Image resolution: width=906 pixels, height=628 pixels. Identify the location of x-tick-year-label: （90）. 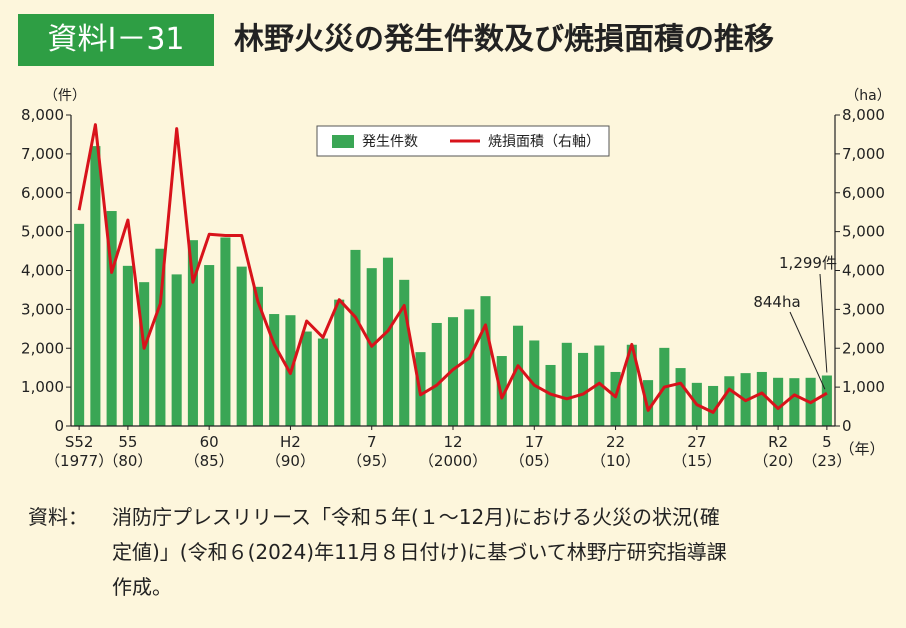
(290, 461).